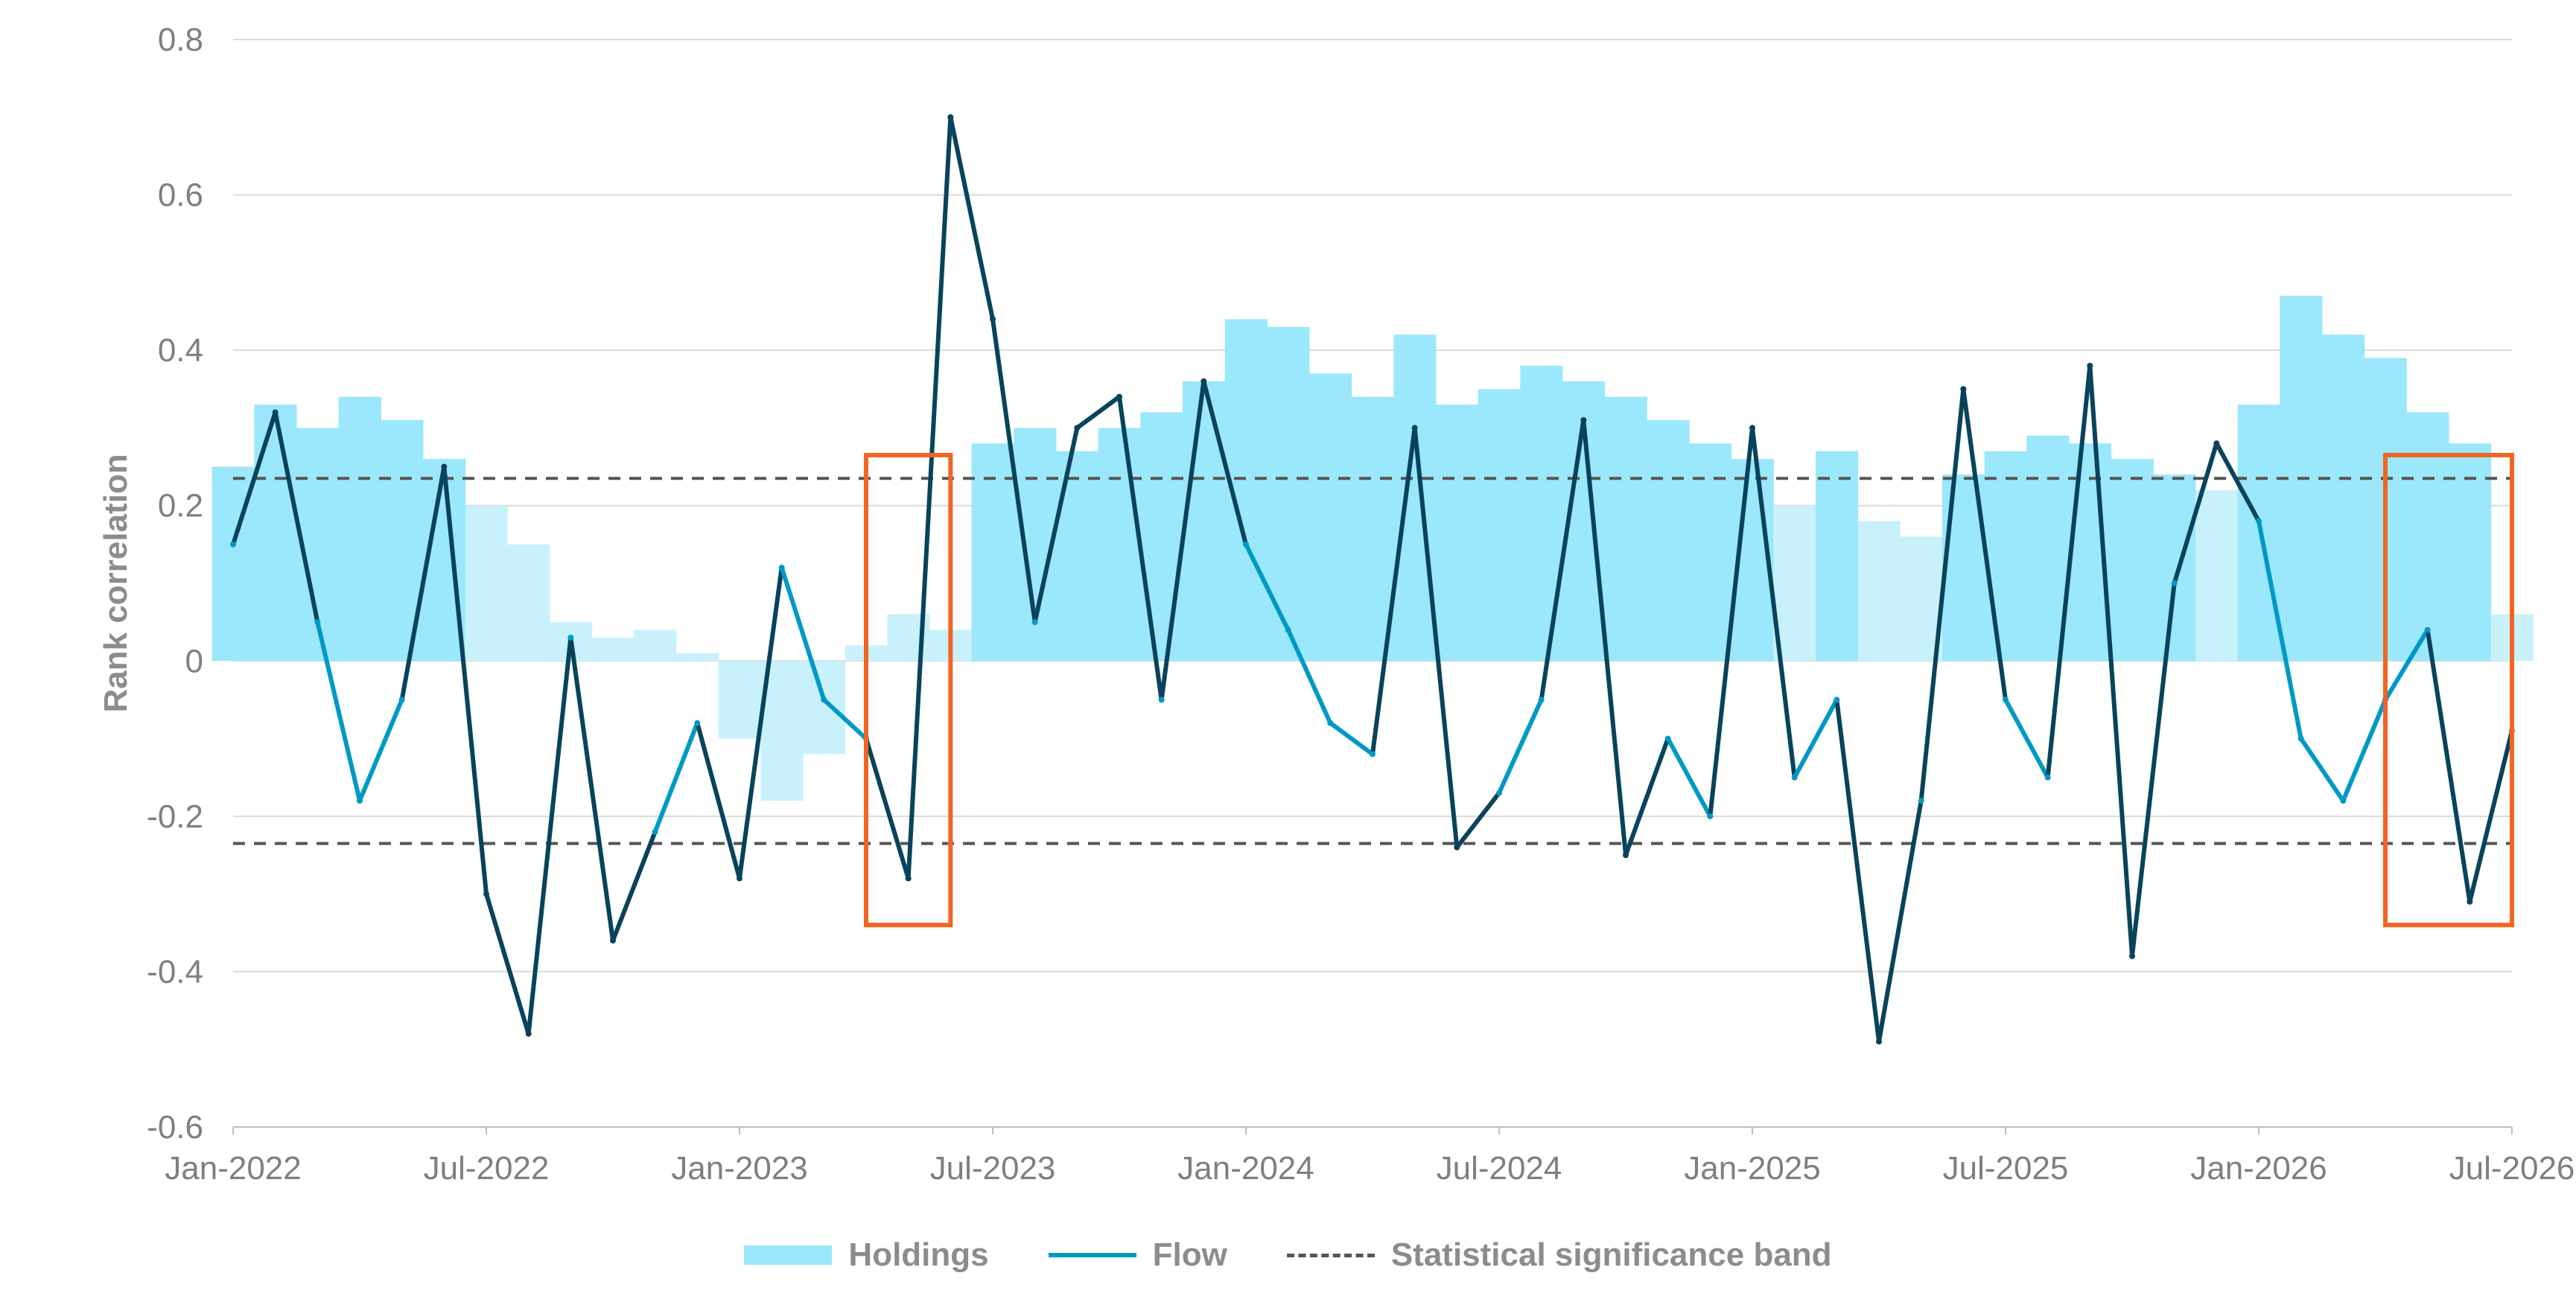 Image resolution: width=2576 pixels, height=1308 pixels. What do you see at coordinates (487, 1169) in the screenshot?
I see `x-tick-label: Jul-2022` at bounding box center [487, 1169].